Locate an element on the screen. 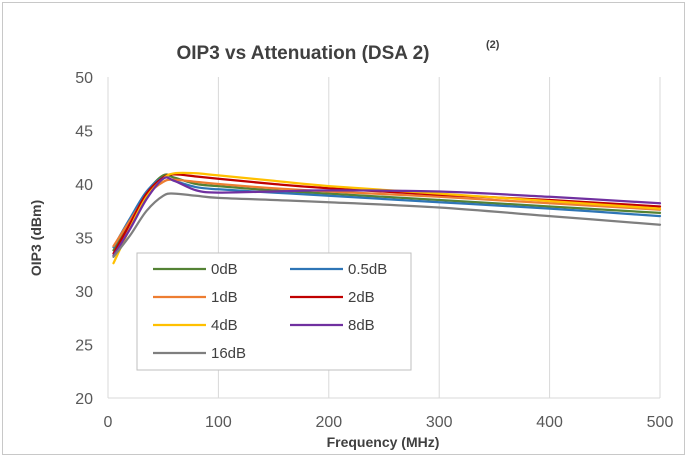 The image size is (689, 459). y-axis-label: OIP3 (dBm) is located at coordinates (36, 238).